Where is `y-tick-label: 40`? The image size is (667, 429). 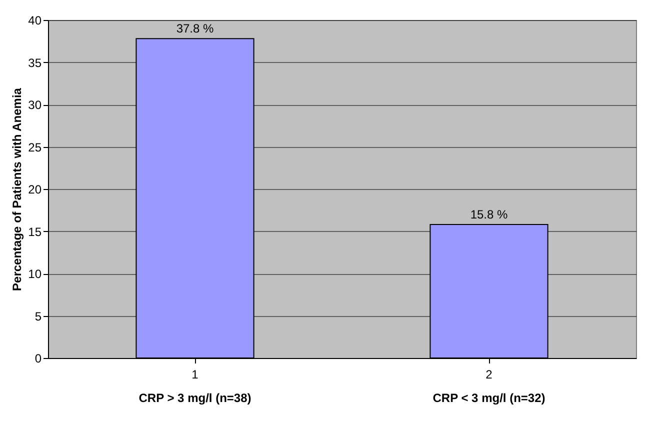 y-tick-label: 40 is located at coordinates (35, 21).